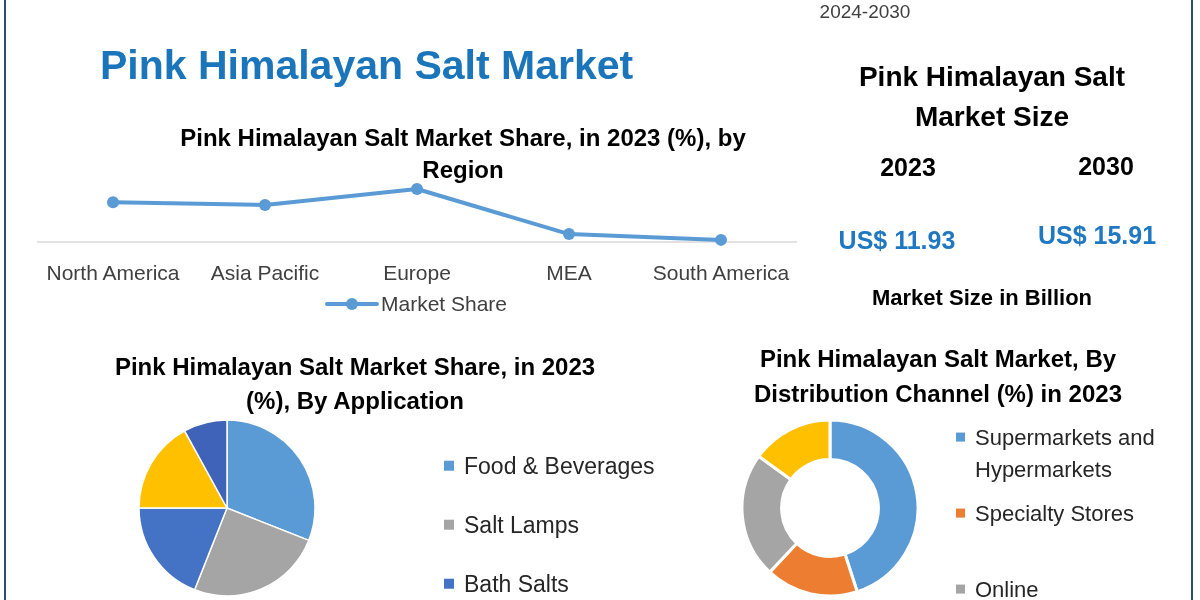 The image size is (1200, 600). Describe the element at coordinates (1106, 166) in the screenshot. I see `text: 2030` at that location.